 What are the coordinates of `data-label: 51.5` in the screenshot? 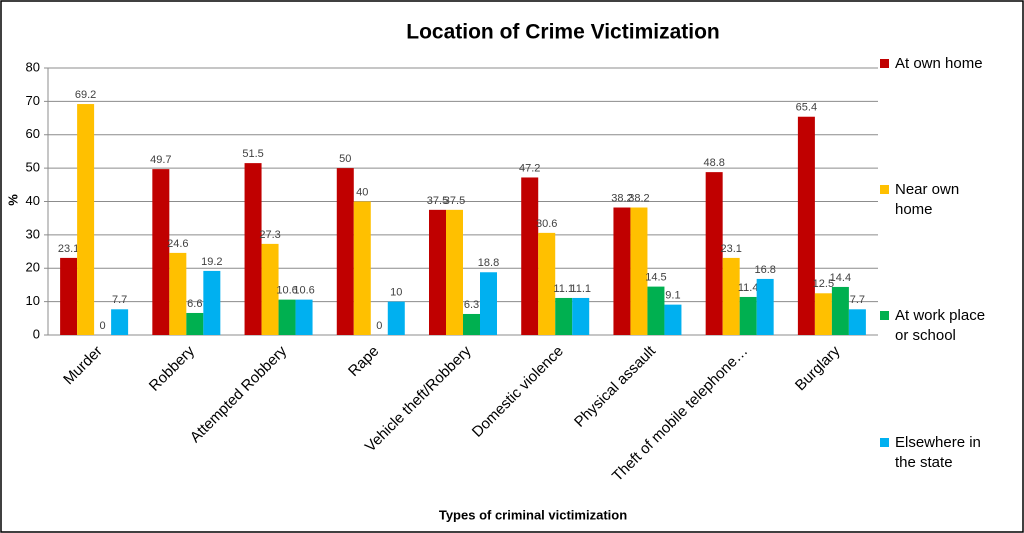 It's located at (252, 154).